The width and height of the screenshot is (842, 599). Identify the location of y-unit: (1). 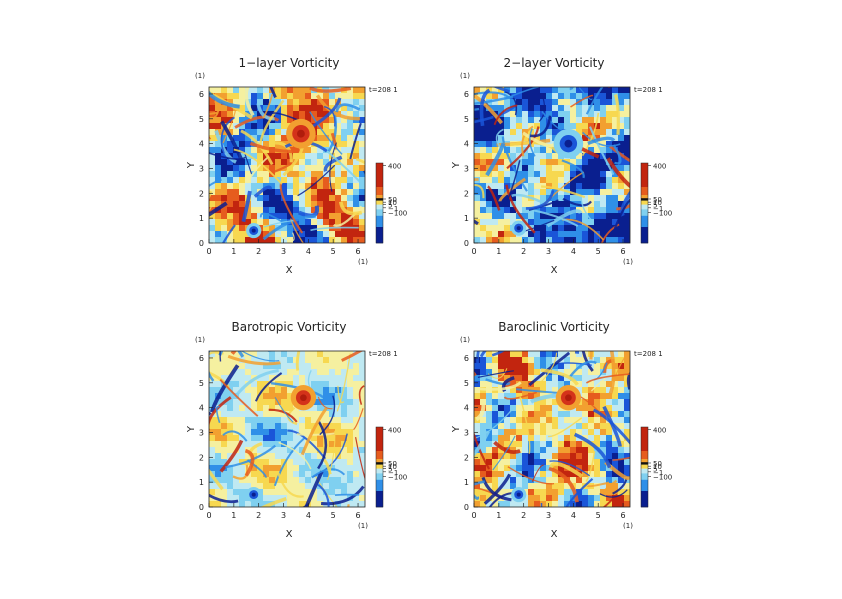
(200, 76).